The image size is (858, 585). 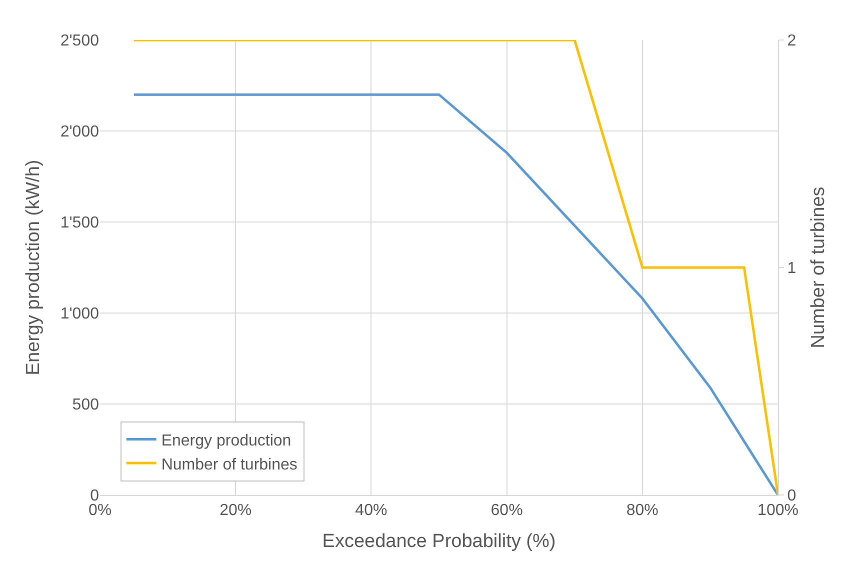 What do you see at coordinates (33, 268) in the screenshot?
I see `y-axis-title: Energy production (kW/h)` at bounding box center [33, 268].